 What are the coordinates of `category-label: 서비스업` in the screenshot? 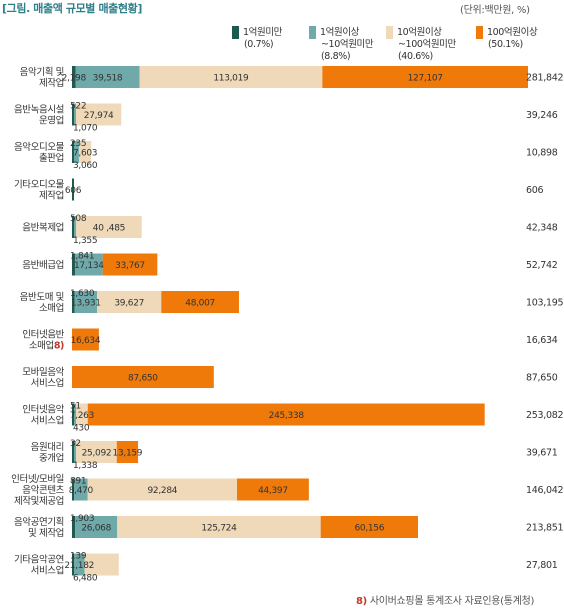 It's located at (47, 383).